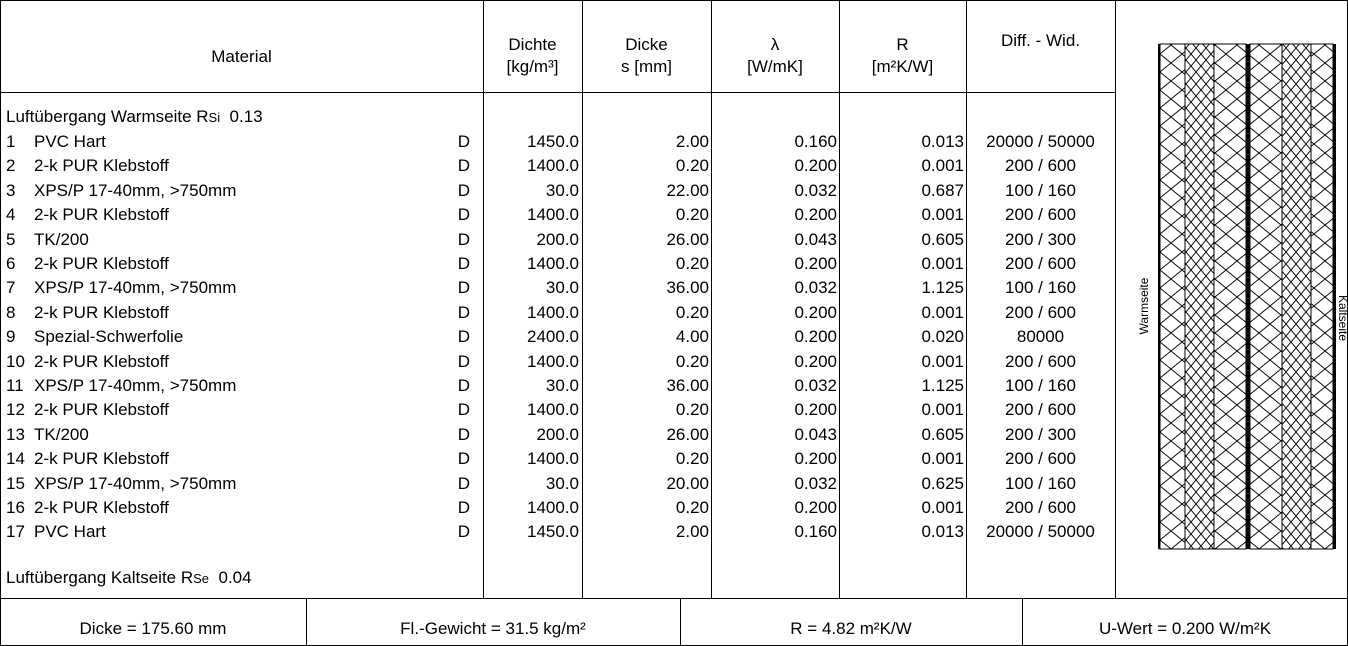 The height and width of the screenshot is (646, 1348). I want to click on cell-nr: 8, so click(11, 312).